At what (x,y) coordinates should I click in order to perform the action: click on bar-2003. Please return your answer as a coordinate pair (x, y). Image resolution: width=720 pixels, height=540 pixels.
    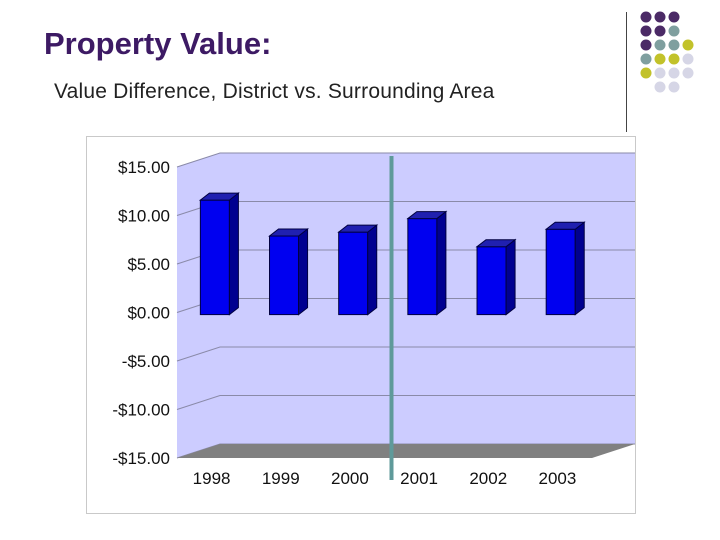
    Looking at the image, I should click on (560, 272).